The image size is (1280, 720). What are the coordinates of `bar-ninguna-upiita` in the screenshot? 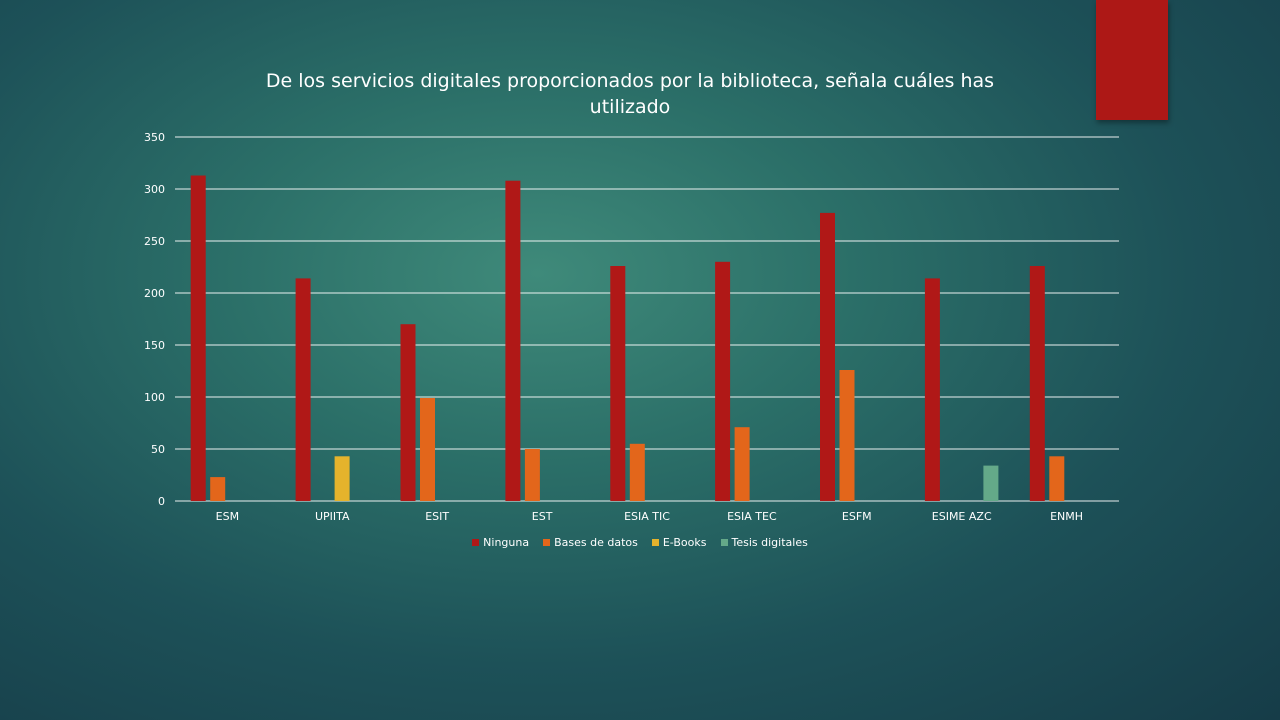 It's located at (303, 389).